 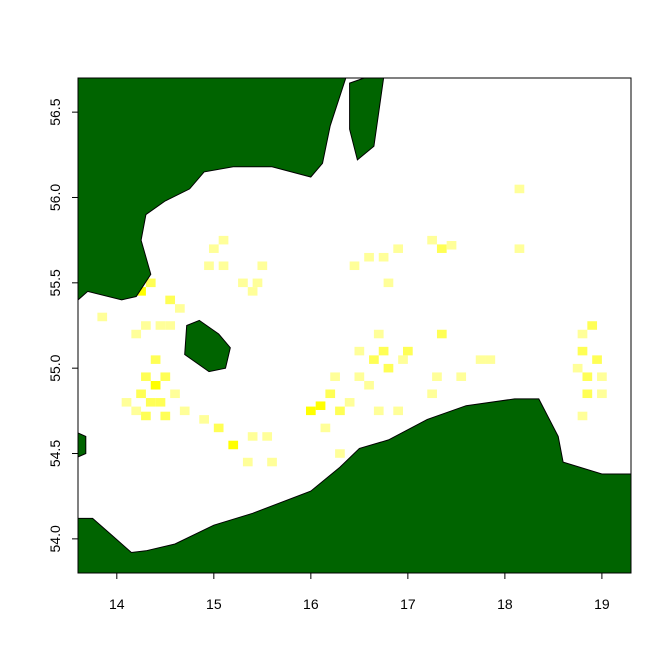 What do you see at coordinates (55, 282) in the screenshot?
I see `y-tick-label: 55.5` at bounding box center [55, 282].